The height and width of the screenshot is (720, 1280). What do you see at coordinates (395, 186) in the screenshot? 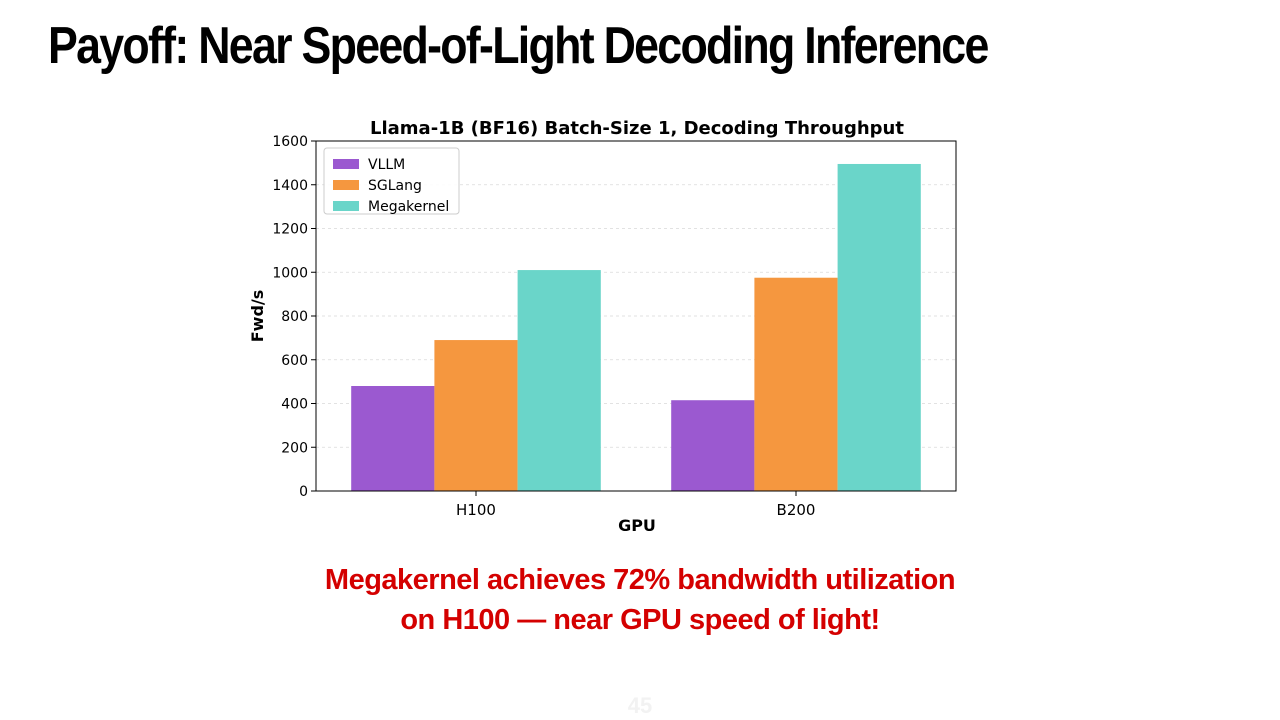
I see `legend-label: SGLang` at bounding box center [395, 186].